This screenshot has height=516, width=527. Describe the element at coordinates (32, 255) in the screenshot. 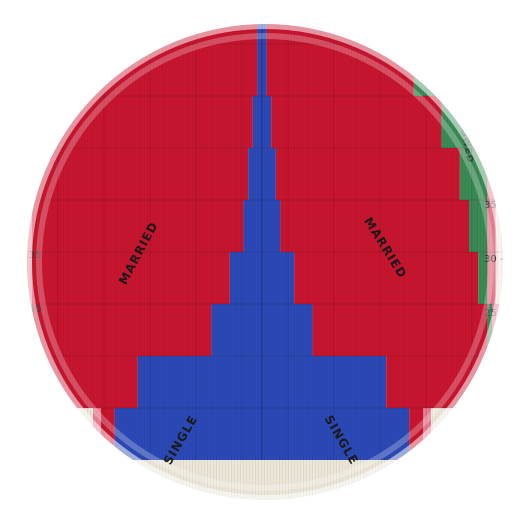

I see `left-tick-label: - 35` at that location.